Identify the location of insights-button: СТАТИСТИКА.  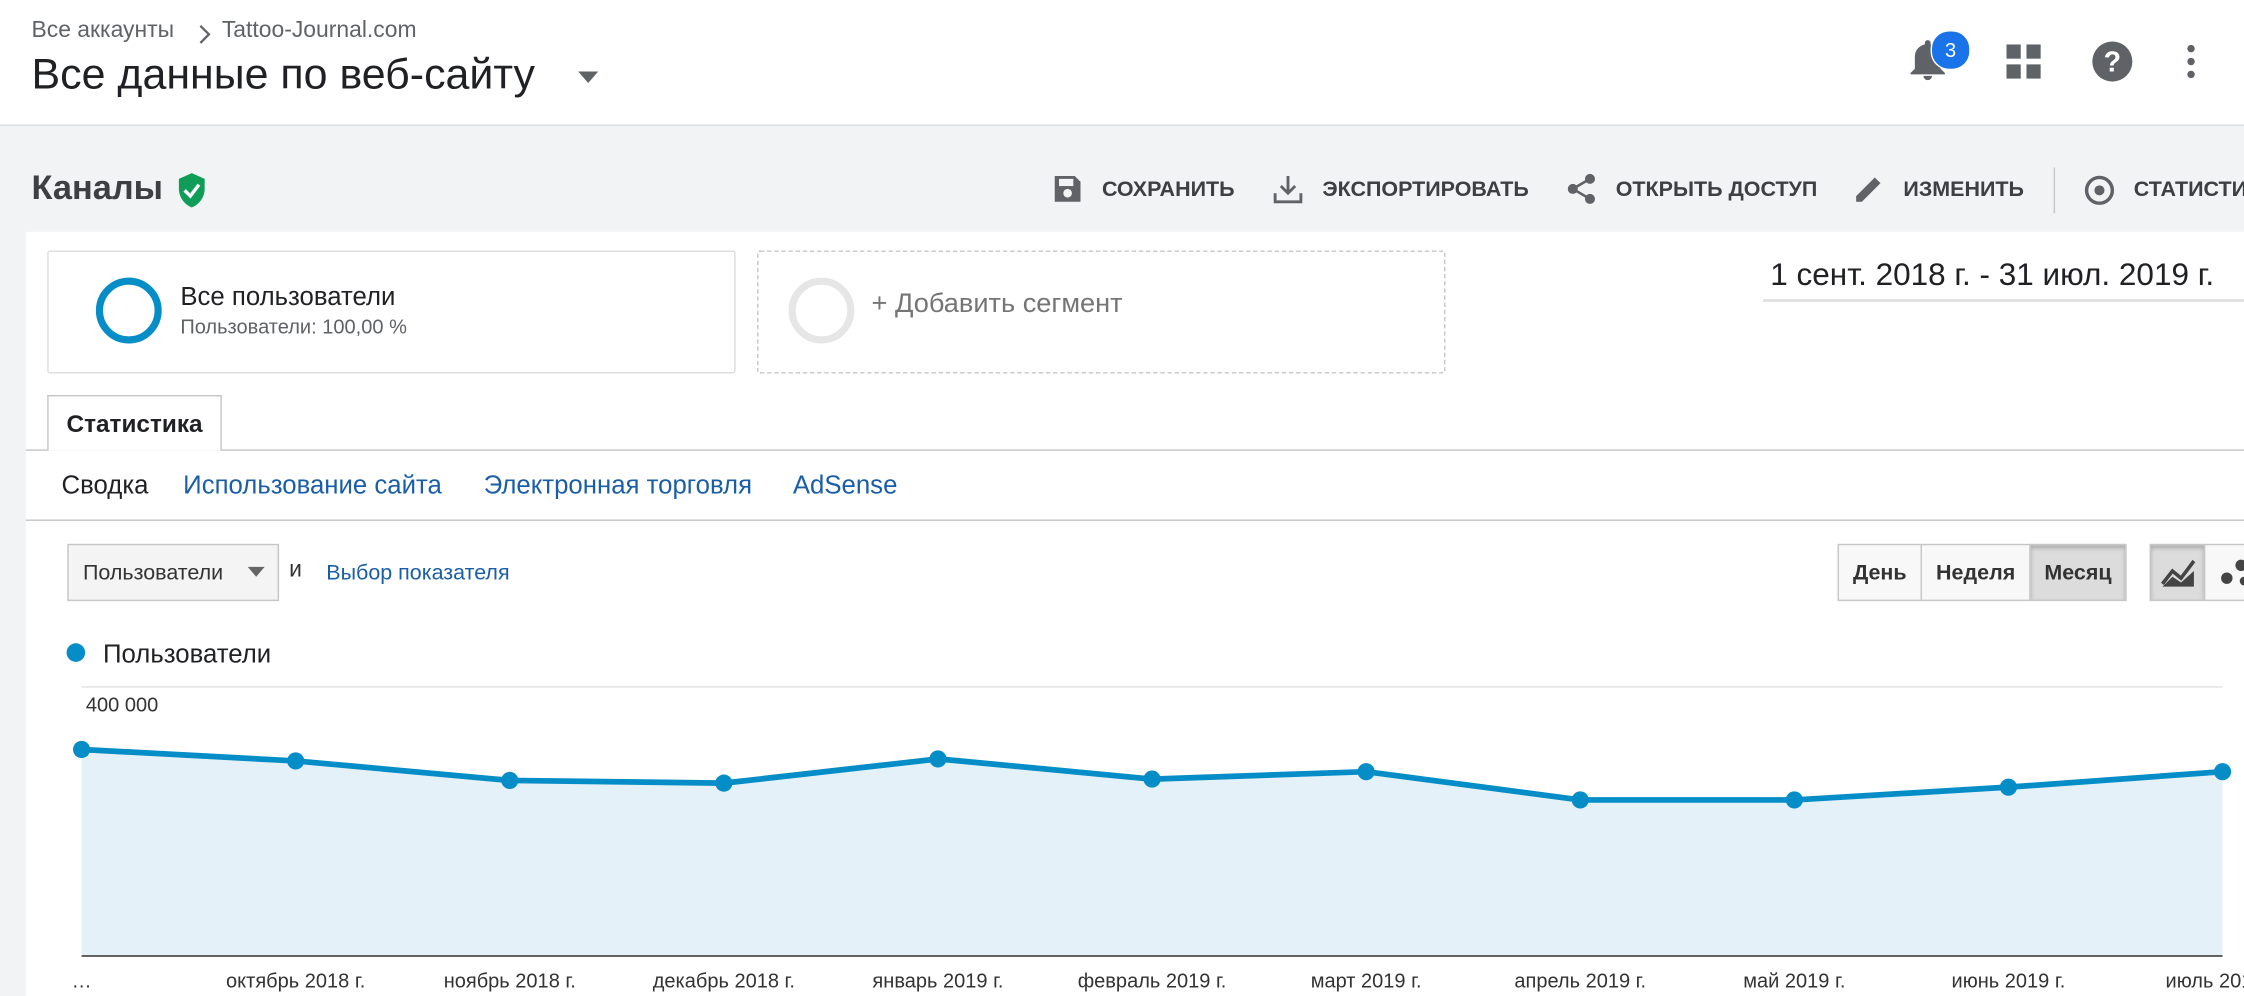
(2188, 189).